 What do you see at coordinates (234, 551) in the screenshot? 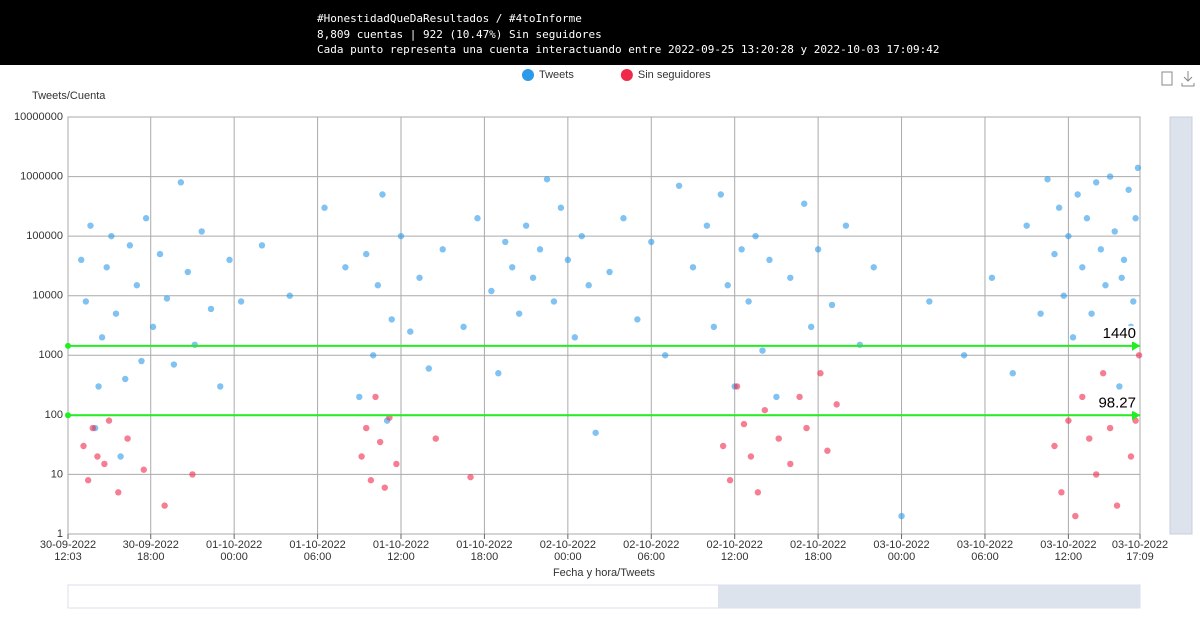
I see `x-tick-label: 01-10-2022 00:00` at bounding box center [234, 551].